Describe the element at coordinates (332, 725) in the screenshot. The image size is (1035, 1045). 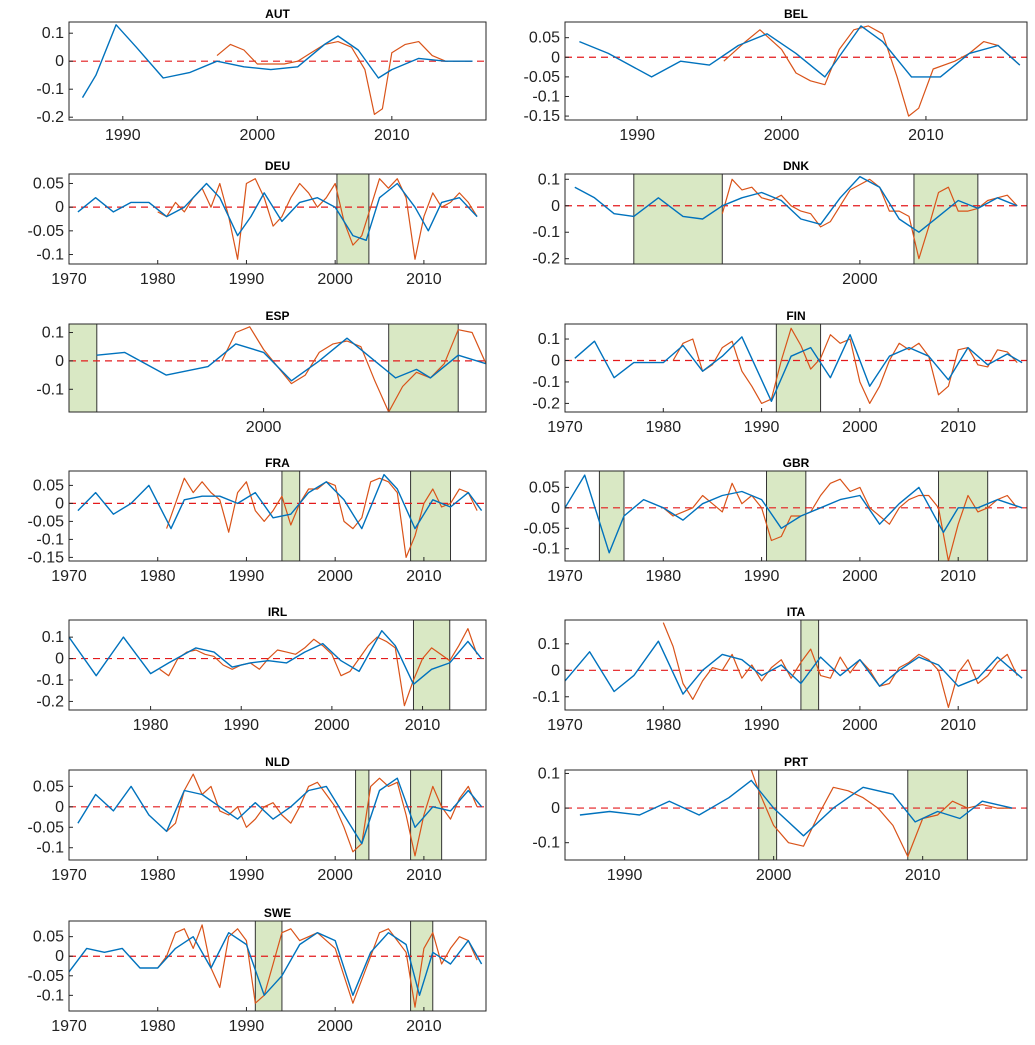
I see `xtick-label-irl-2: 2000` at that location.